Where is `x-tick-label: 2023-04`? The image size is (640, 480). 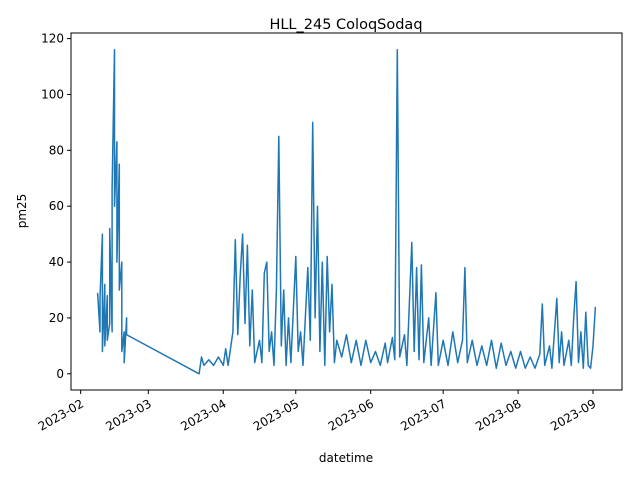 x-tick-label: 2023-04 is located at coordinates (203, 414).